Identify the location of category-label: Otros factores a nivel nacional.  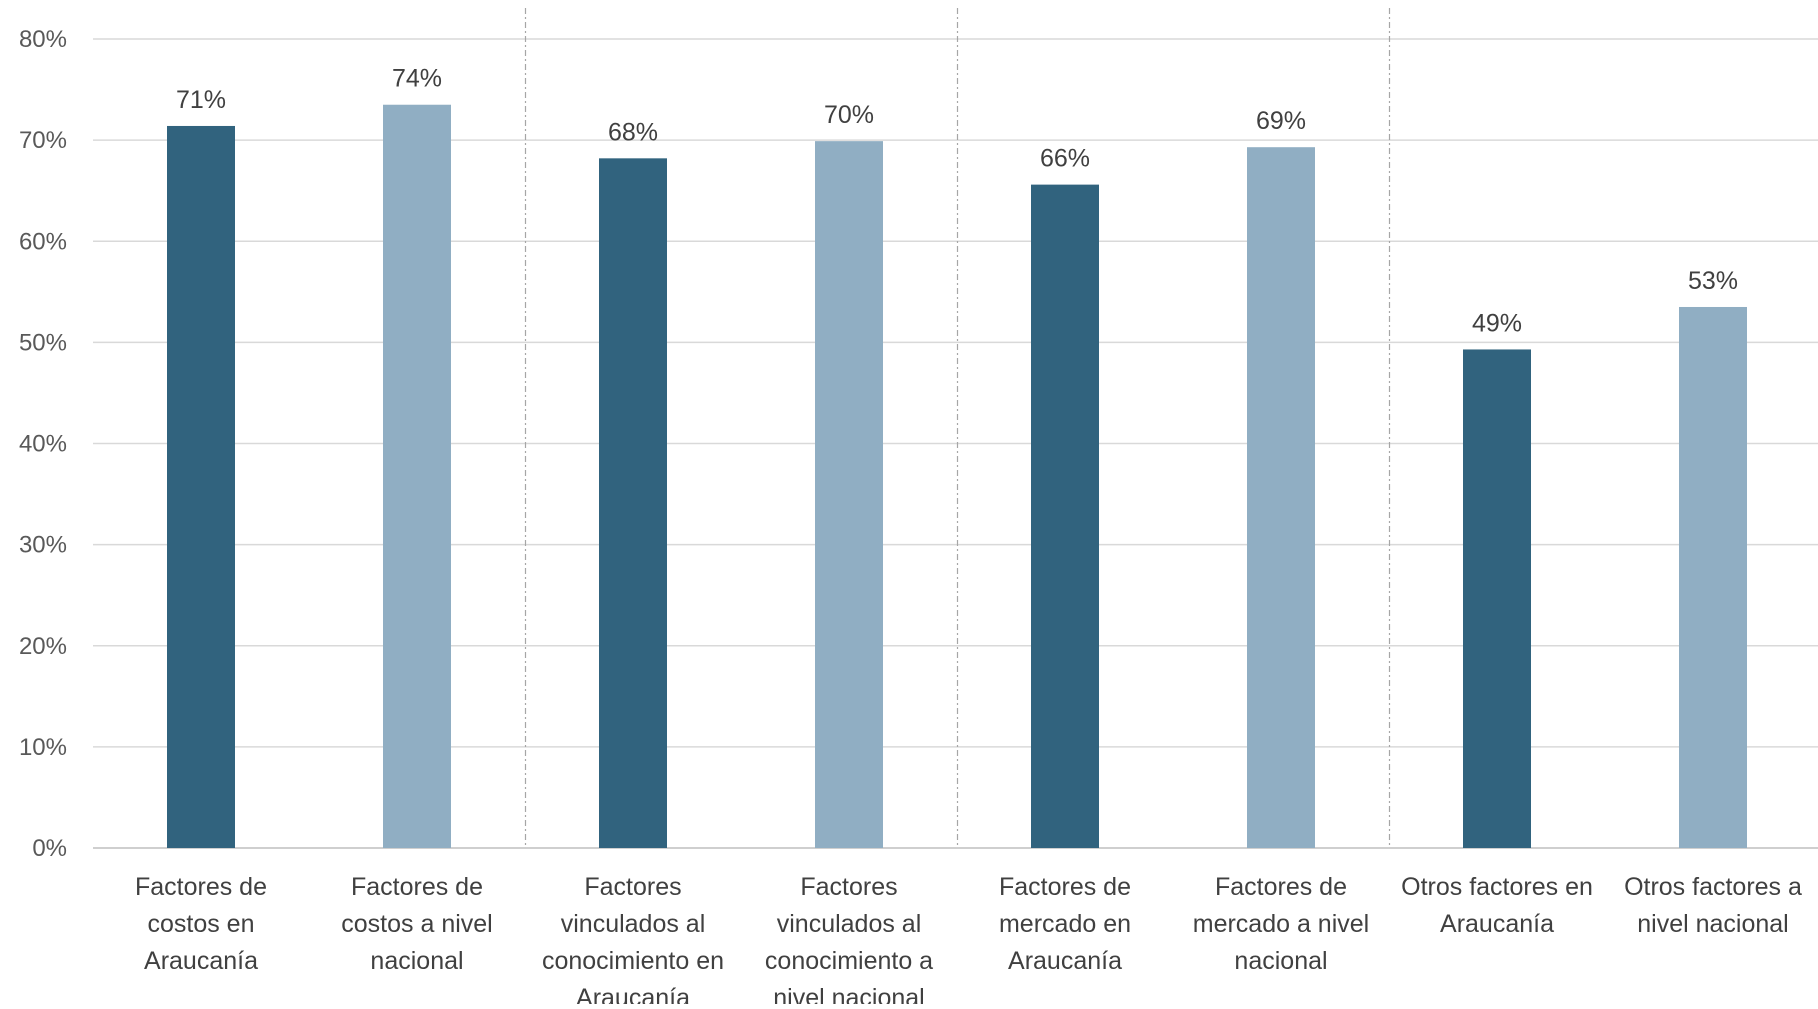
(1713, 905).